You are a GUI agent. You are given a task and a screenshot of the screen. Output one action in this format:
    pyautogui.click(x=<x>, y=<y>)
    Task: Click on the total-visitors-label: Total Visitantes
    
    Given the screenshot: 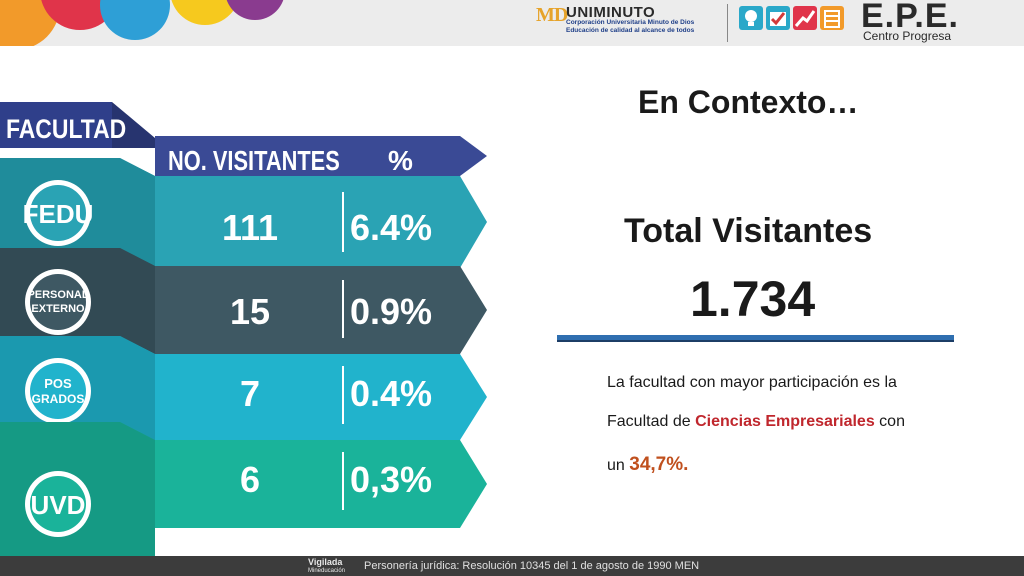 What is the action you would take?
    pyautogui.click(x=748, y=231)
    